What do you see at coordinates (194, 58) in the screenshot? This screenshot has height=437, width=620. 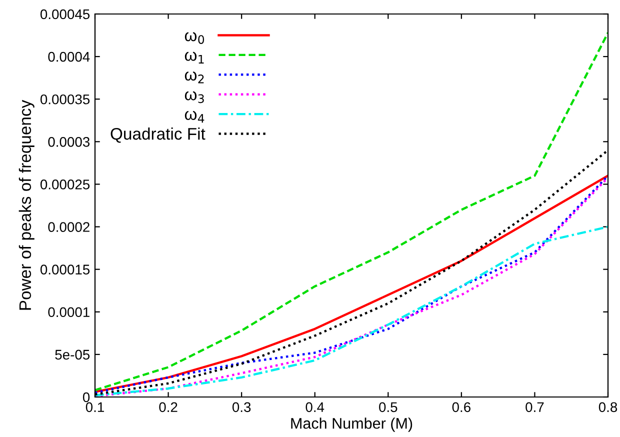 I see `legend-label: ω$_{1}$` at bounding box center [194, 58].